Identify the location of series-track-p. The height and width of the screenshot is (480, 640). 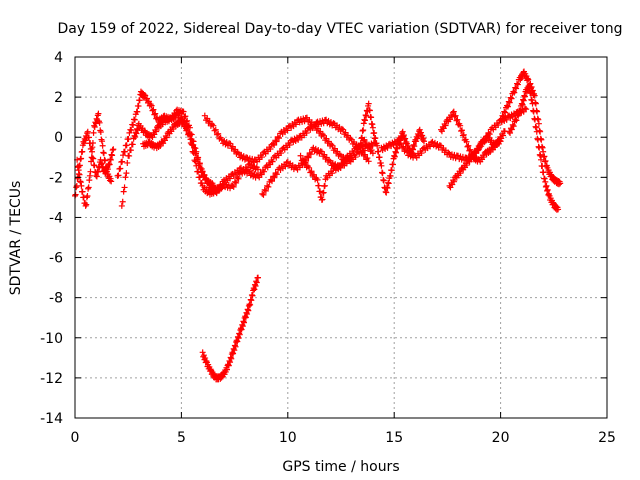
(230, 328).